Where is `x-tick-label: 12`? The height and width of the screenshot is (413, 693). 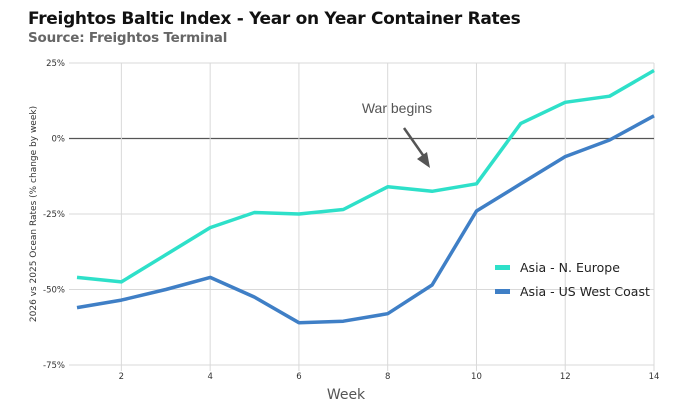 x-tick-label: 12 is located at coordinates (565, 377).